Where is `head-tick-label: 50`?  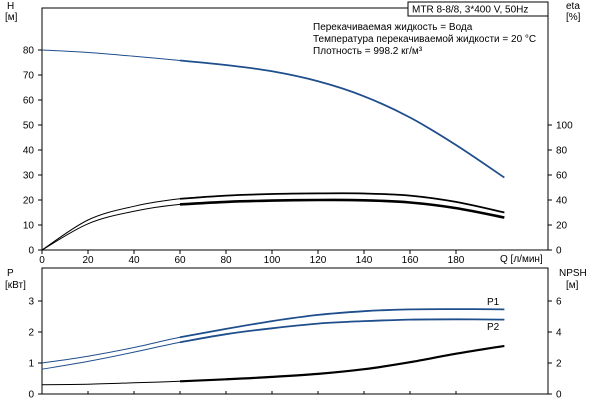
head-tick-label: 50 is located at coordinates (29, 126).